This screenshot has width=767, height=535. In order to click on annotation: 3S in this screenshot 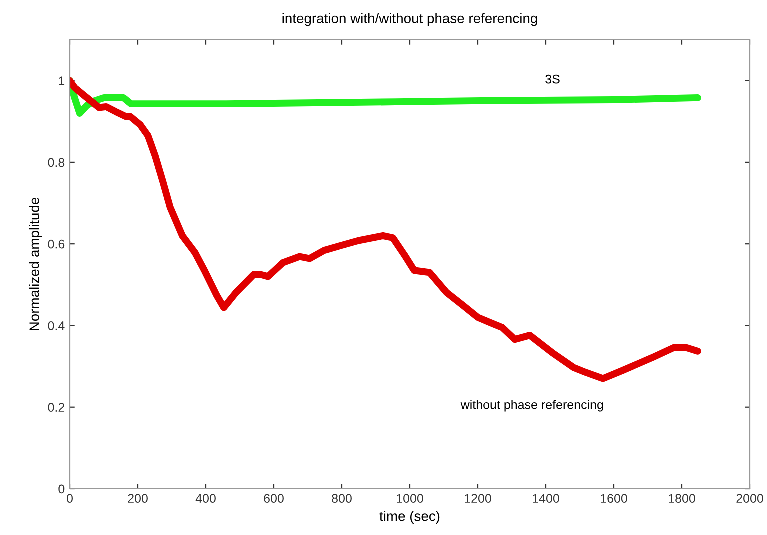, I will do `click(553, 79)`.